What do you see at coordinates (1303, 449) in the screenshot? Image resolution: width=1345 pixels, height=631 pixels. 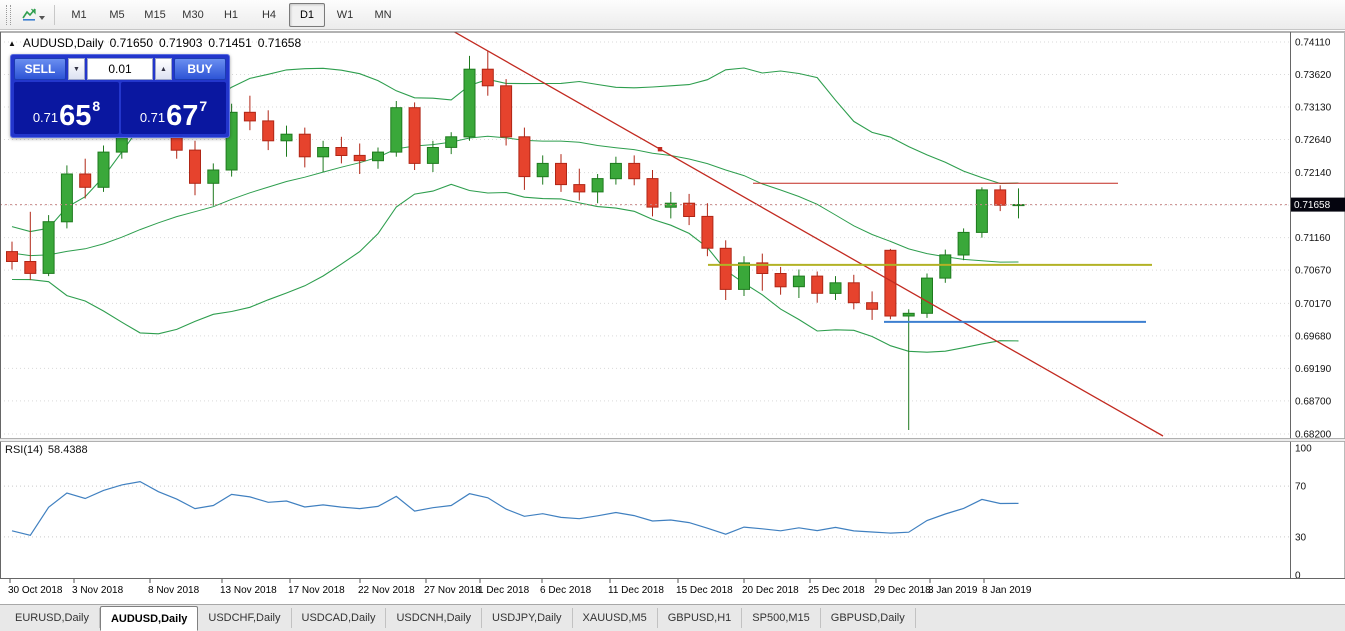 I see `svg-text: 100` at bounding box center [1303, 449].